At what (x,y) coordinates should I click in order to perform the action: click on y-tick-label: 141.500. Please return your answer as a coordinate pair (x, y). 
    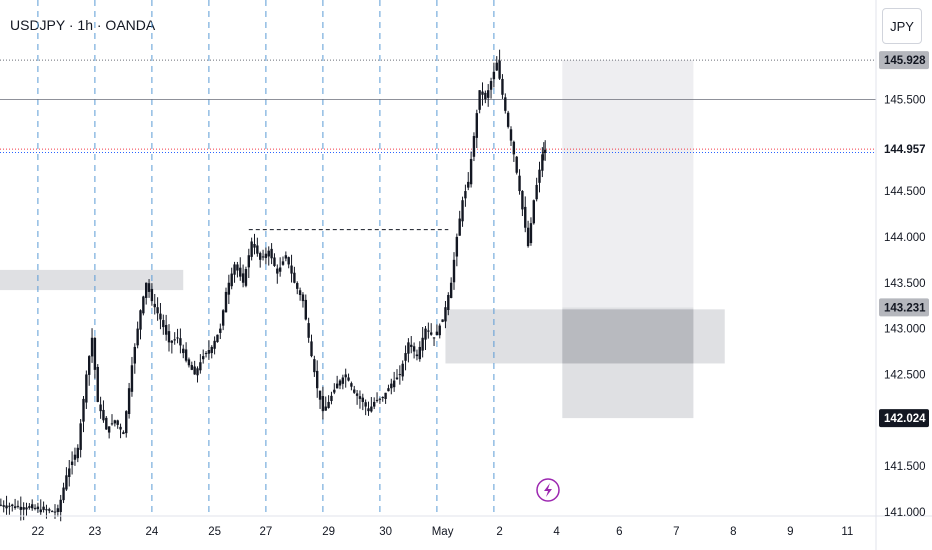
    Looking at the image, I should click on (905, 467).